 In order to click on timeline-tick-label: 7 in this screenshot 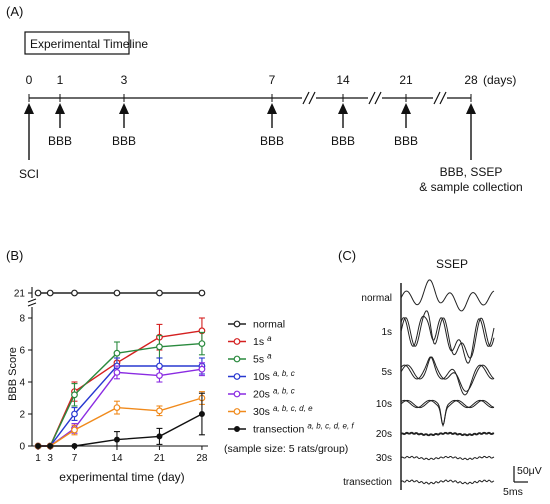, I will do `click(272, 80)`.